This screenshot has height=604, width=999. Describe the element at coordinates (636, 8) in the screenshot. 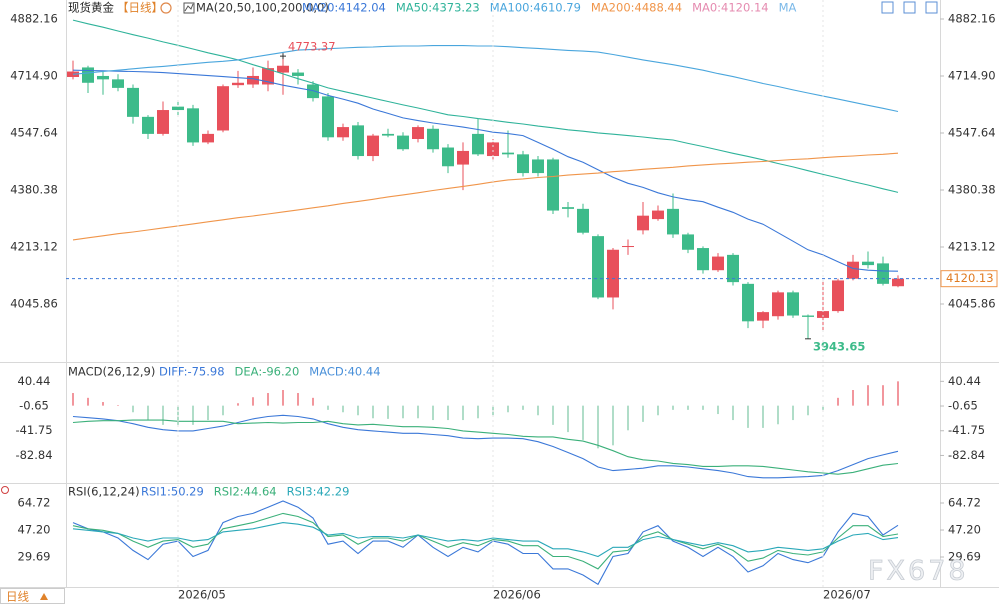

I see `legend-item: MA200:4488.44` at that location.